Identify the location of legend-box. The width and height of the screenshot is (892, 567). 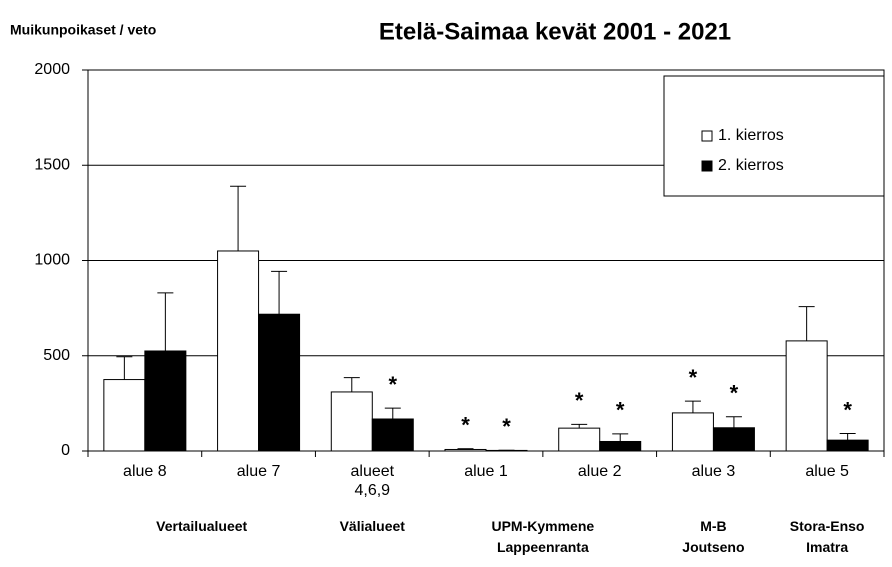
(774, 136).